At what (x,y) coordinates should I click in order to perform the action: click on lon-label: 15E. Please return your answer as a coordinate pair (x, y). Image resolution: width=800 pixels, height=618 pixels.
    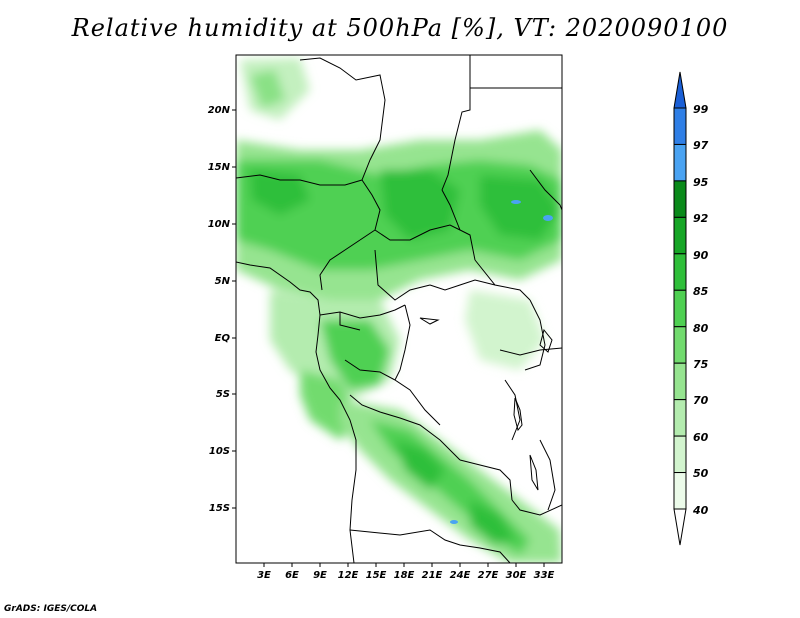
    Looking at the image, I should click on (376, 575).